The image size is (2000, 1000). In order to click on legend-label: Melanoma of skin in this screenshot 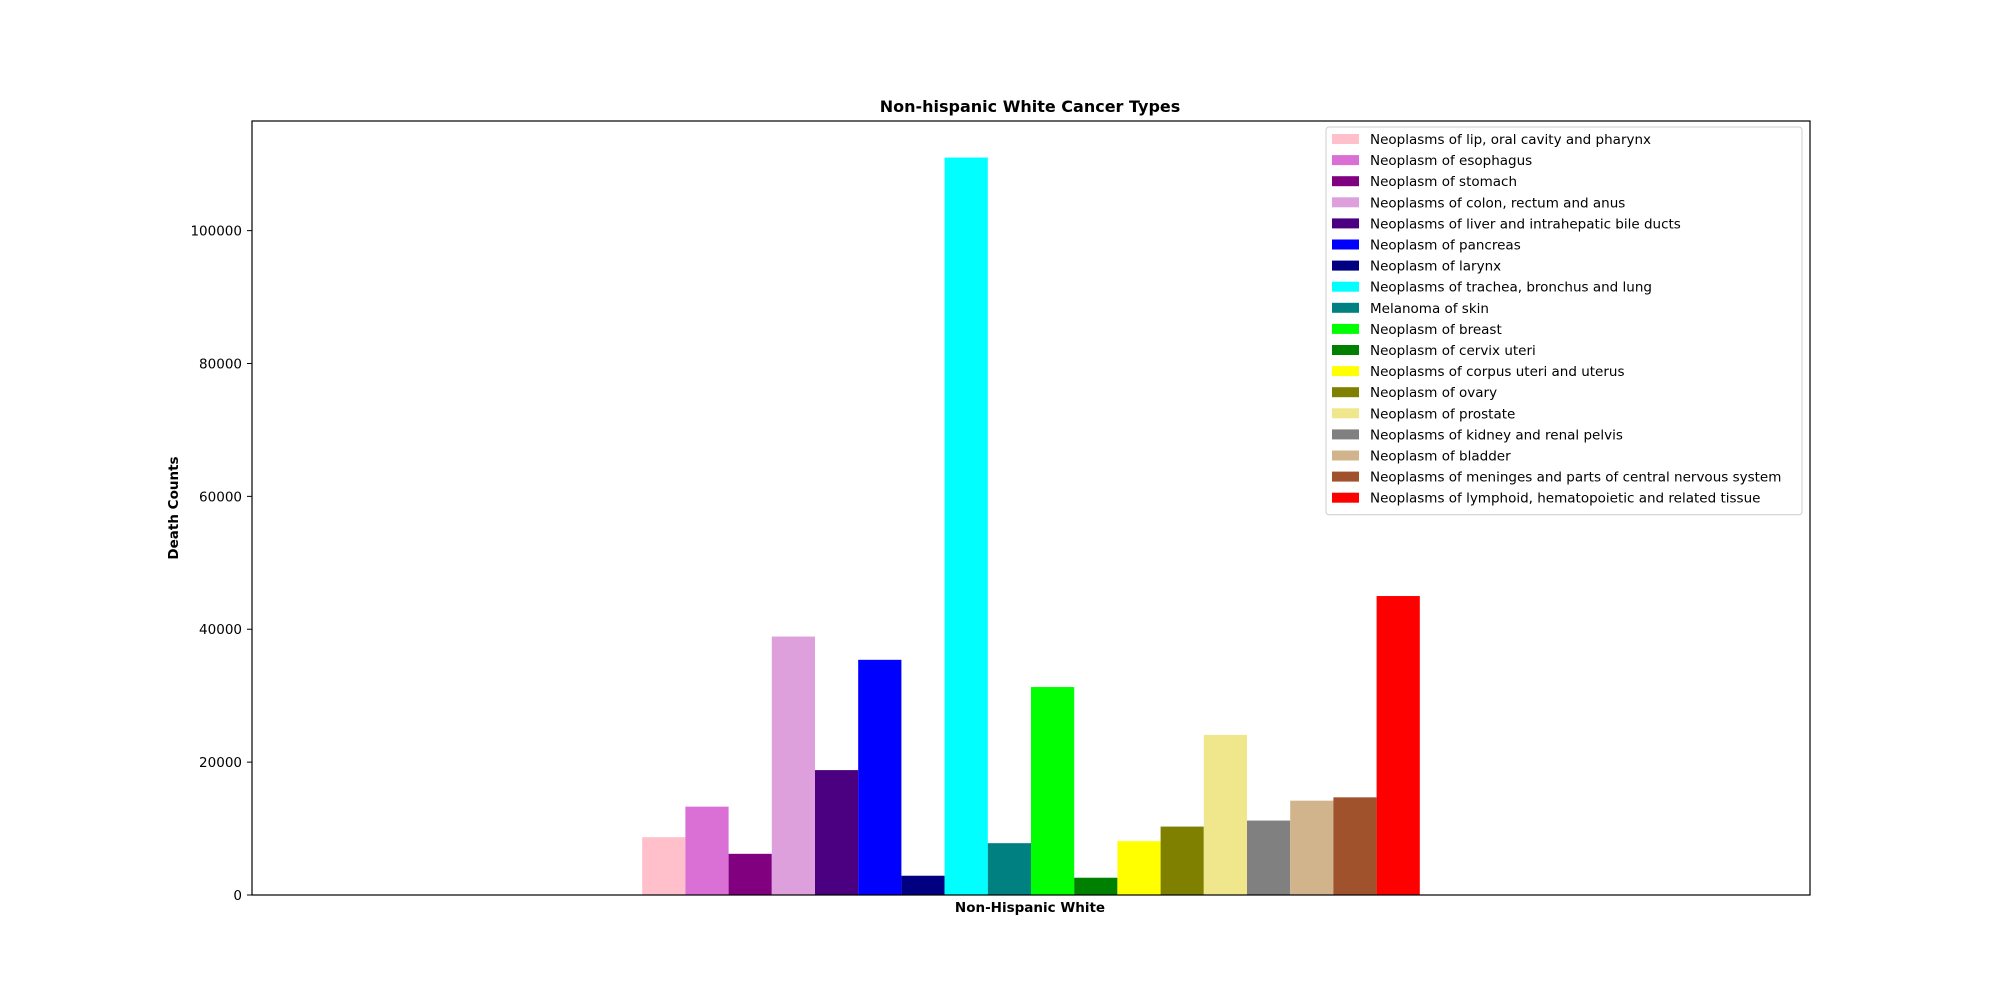, I will do `click(1429, 309)`.